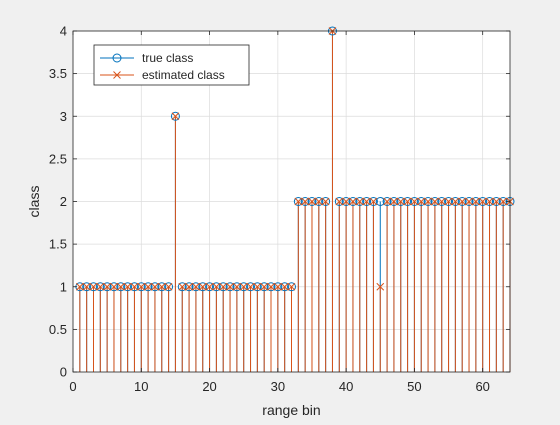  What do you see at coordinates (414, 386) in the screenshot?
I see `x-tick-label: 50` at bounding box center [414, 386].